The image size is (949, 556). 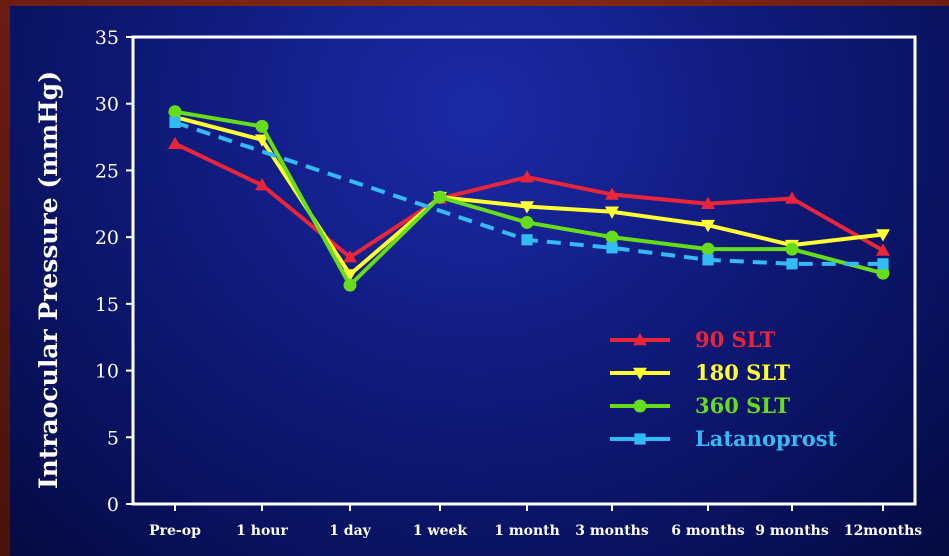 I want to click on legend-item: 180 SLT, so click(x=700, y=372).